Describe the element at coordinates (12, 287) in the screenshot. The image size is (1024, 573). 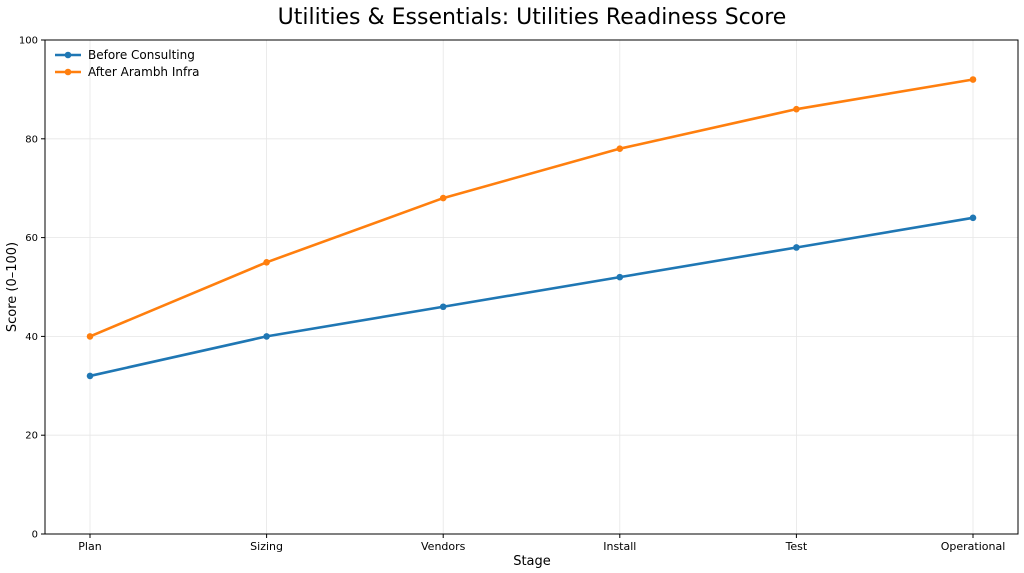
I see `y-axis-label: Score (0–100)` at that location.